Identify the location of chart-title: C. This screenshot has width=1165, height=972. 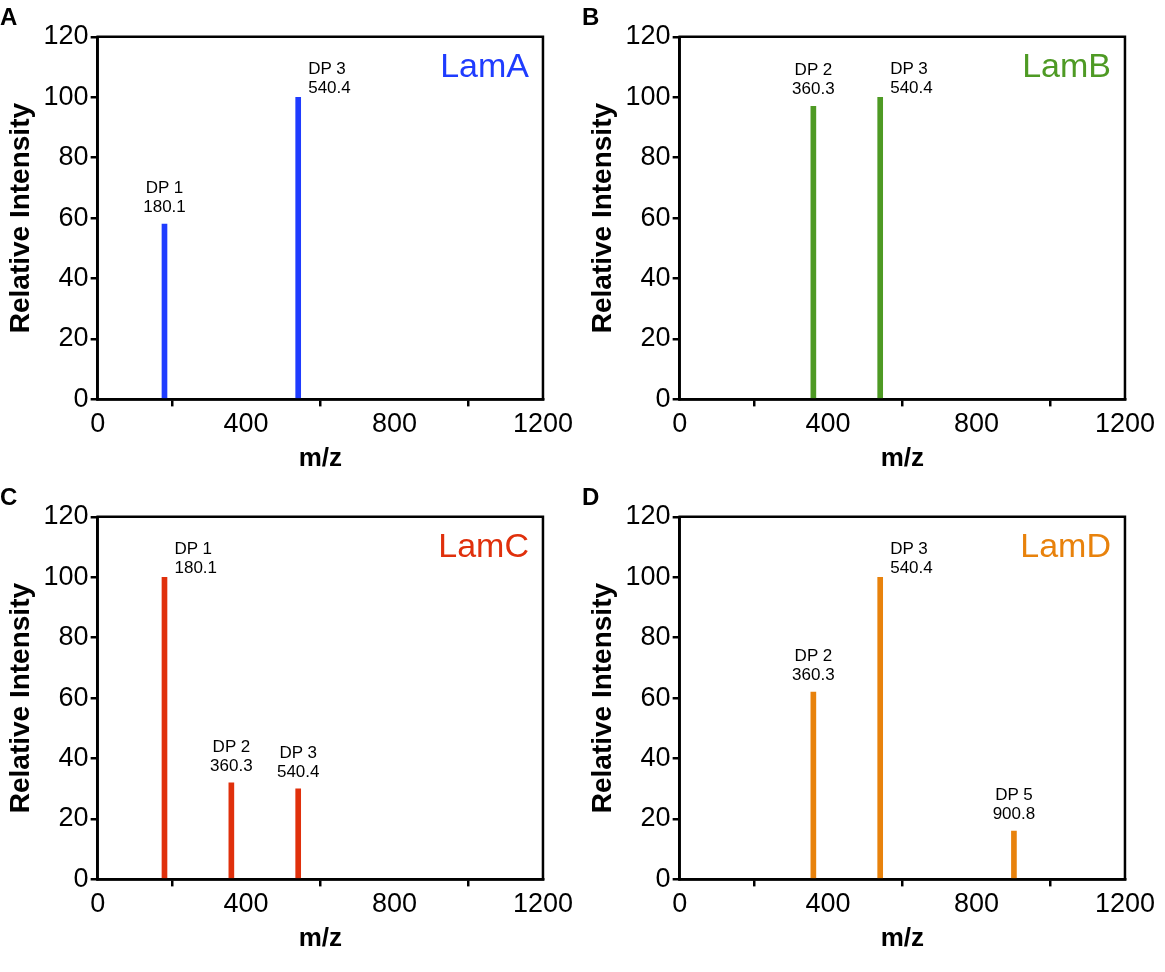
(9, 497).